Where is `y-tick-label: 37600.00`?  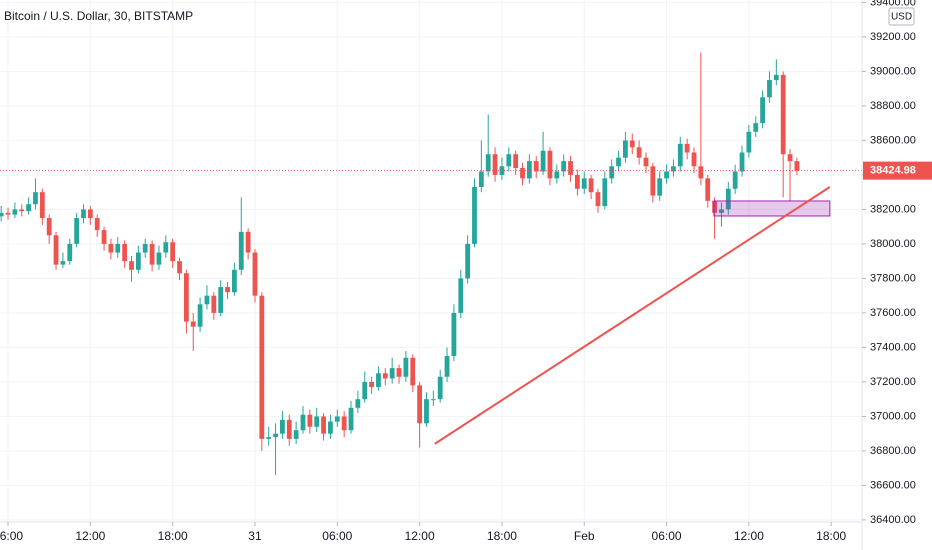
y-tick-label: 37600.00 is located at coordinates (893, 313).